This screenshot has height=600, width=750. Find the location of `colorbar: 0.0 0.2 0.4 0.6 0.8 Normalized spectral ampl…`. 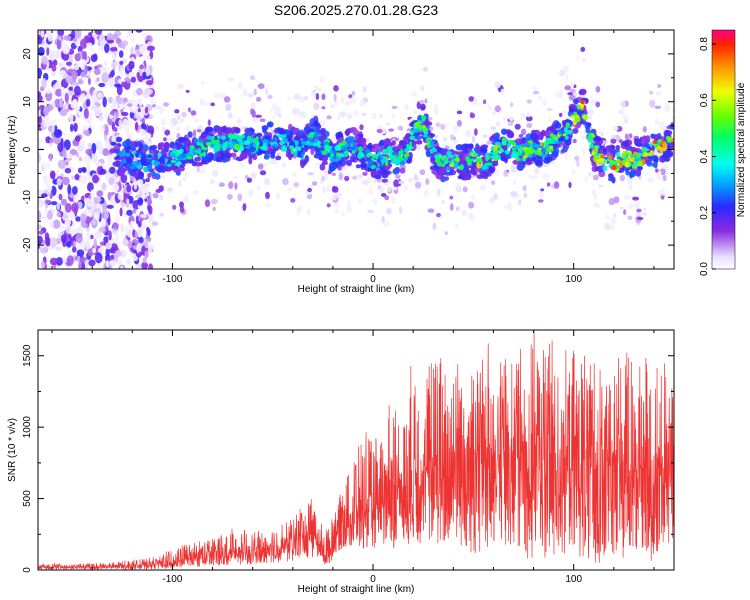

colorbar: 0.0 0.2 0.4 0.6 0.8 Normalized spectral ampl… is located at coordinates (723, 152).